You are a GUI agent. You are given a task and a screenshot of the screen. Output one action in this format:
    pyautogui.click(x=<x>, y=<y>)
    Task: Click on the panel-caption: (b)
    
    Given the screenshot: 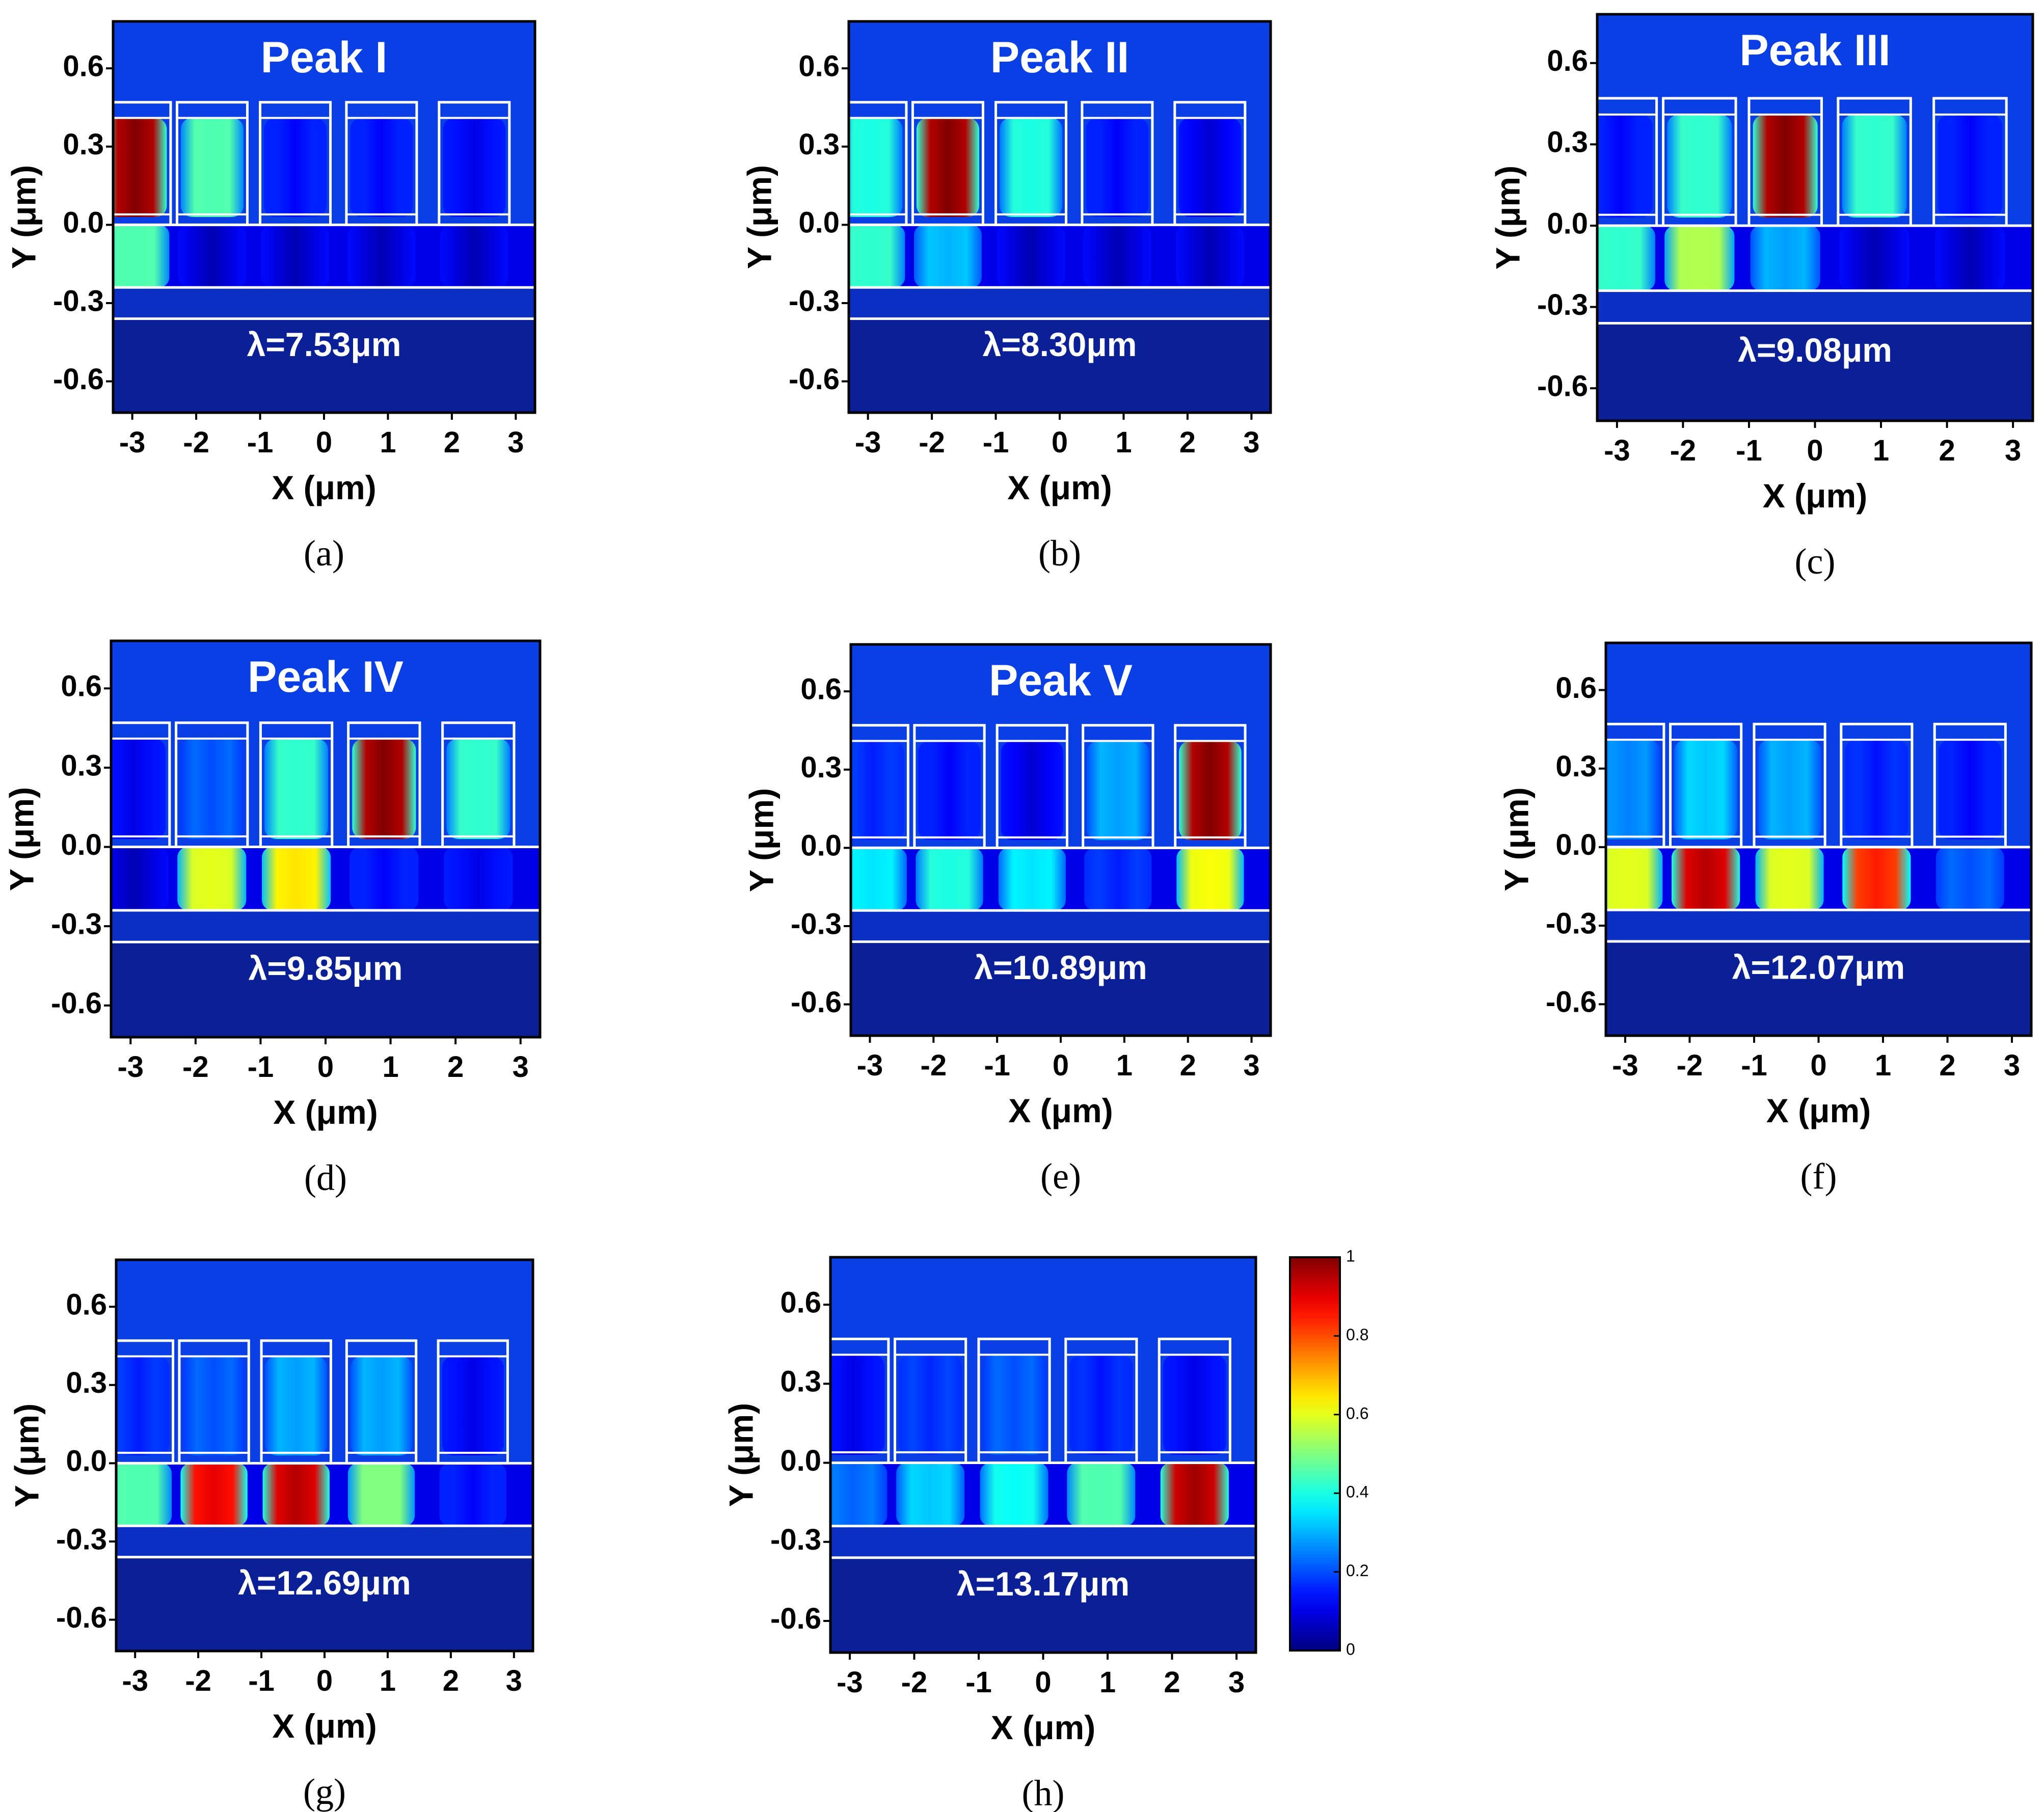 What is the action you would take?
    pyautogui.click(x=1059, y=553)
    